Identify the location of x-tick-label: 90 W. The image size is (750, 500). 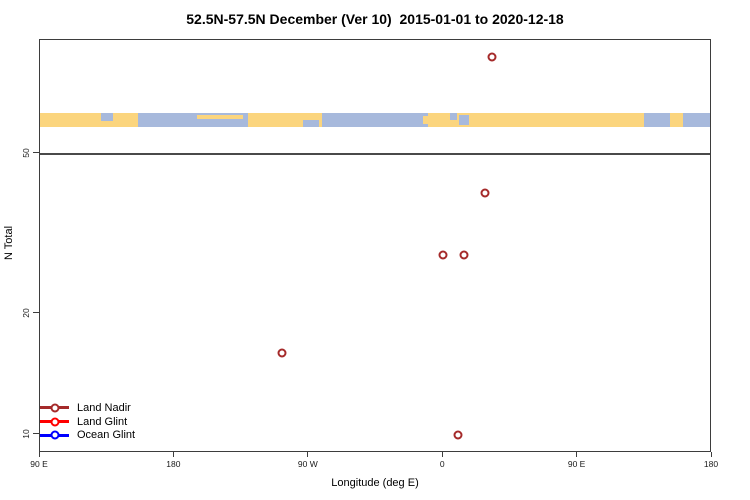
(307, 464).